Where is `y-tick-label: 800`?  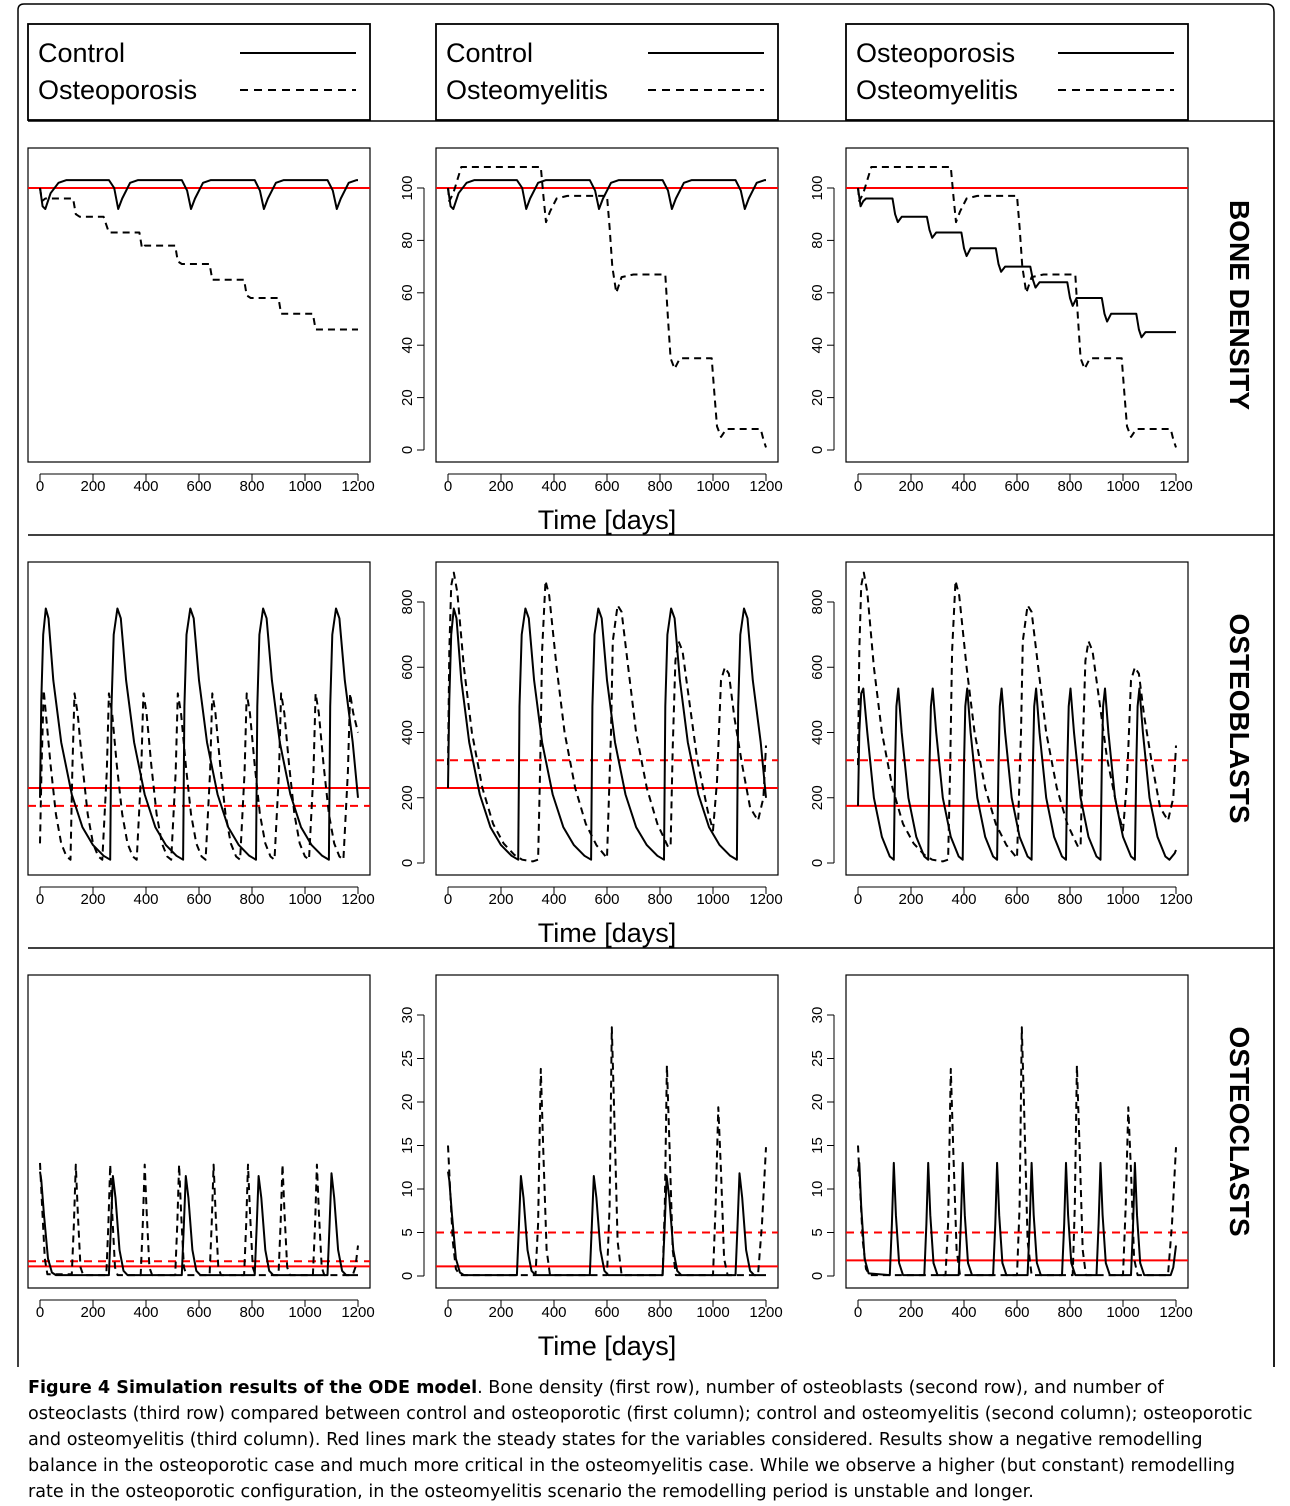 y-tick-label: 800 is located at coordinates (407, 601).